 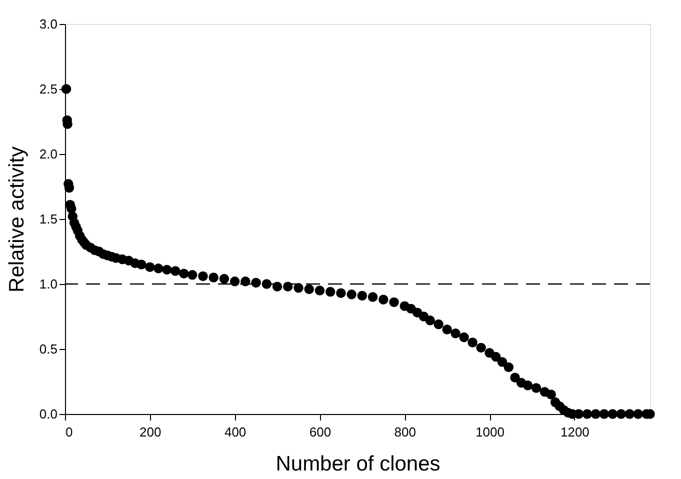 What do you see at coordinates (490, 432) in the screenshot?
I see `x-tick-label: 1000` at bounding box center [490, 432].